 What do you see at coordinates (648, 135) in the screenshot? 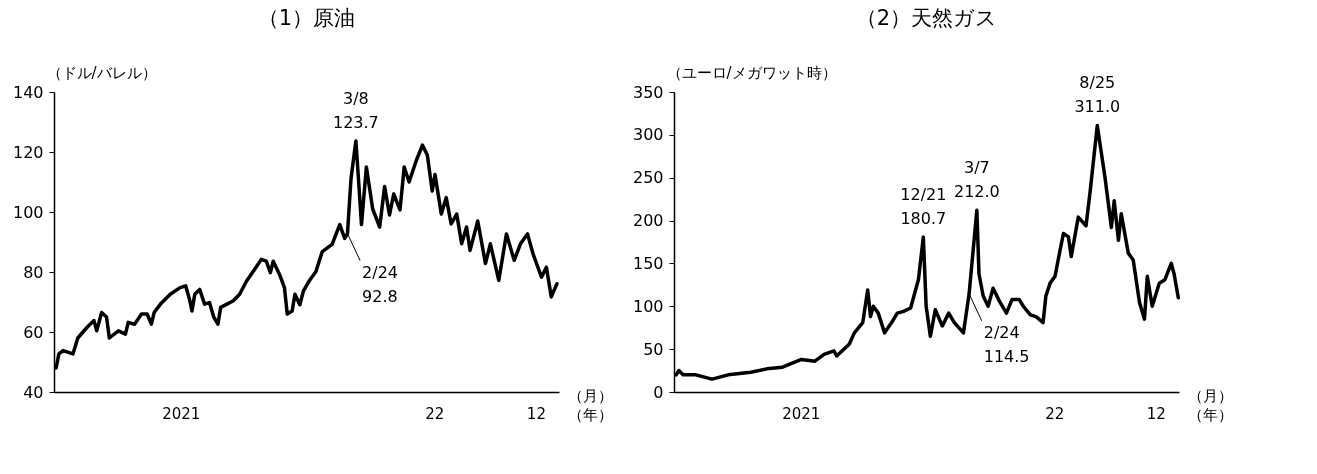
I see `y-tick-label: 300` at bounding box center [648, 135].